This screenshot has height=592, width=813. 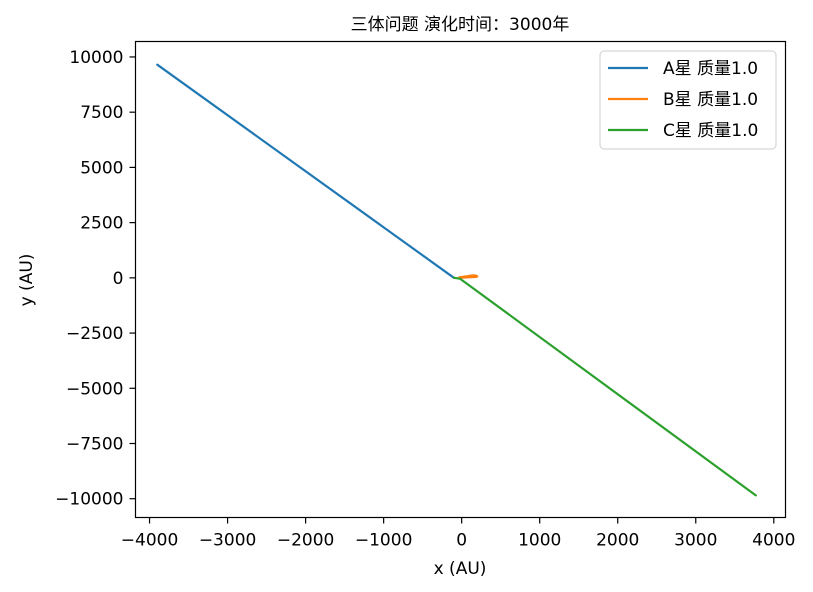 What do you see at coordinates (384, 541) in the screenshot?
I see `x-tick-label: −1000` at bounding box center [384, 541].